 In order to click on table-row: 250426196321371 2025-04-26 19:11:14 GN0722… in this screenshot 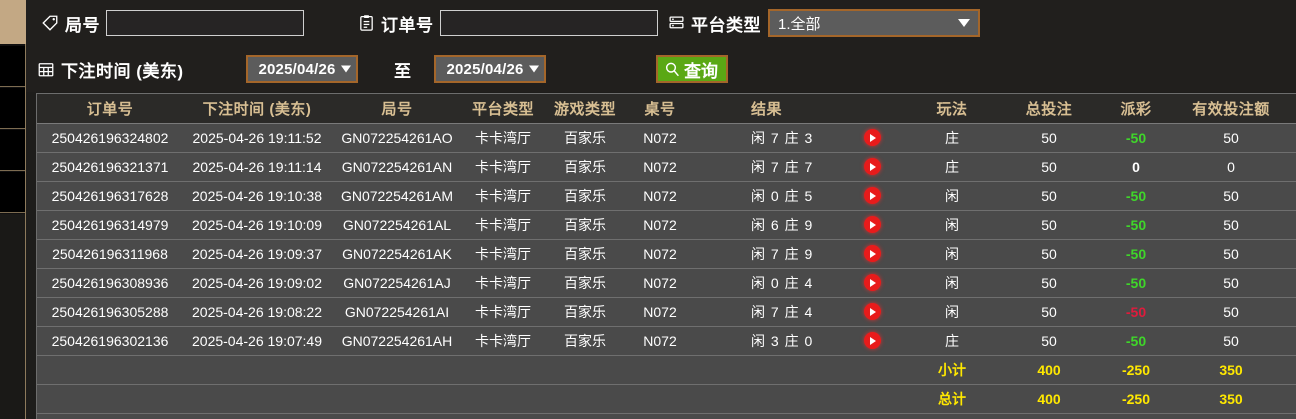, I will do `click(666, 167)`.